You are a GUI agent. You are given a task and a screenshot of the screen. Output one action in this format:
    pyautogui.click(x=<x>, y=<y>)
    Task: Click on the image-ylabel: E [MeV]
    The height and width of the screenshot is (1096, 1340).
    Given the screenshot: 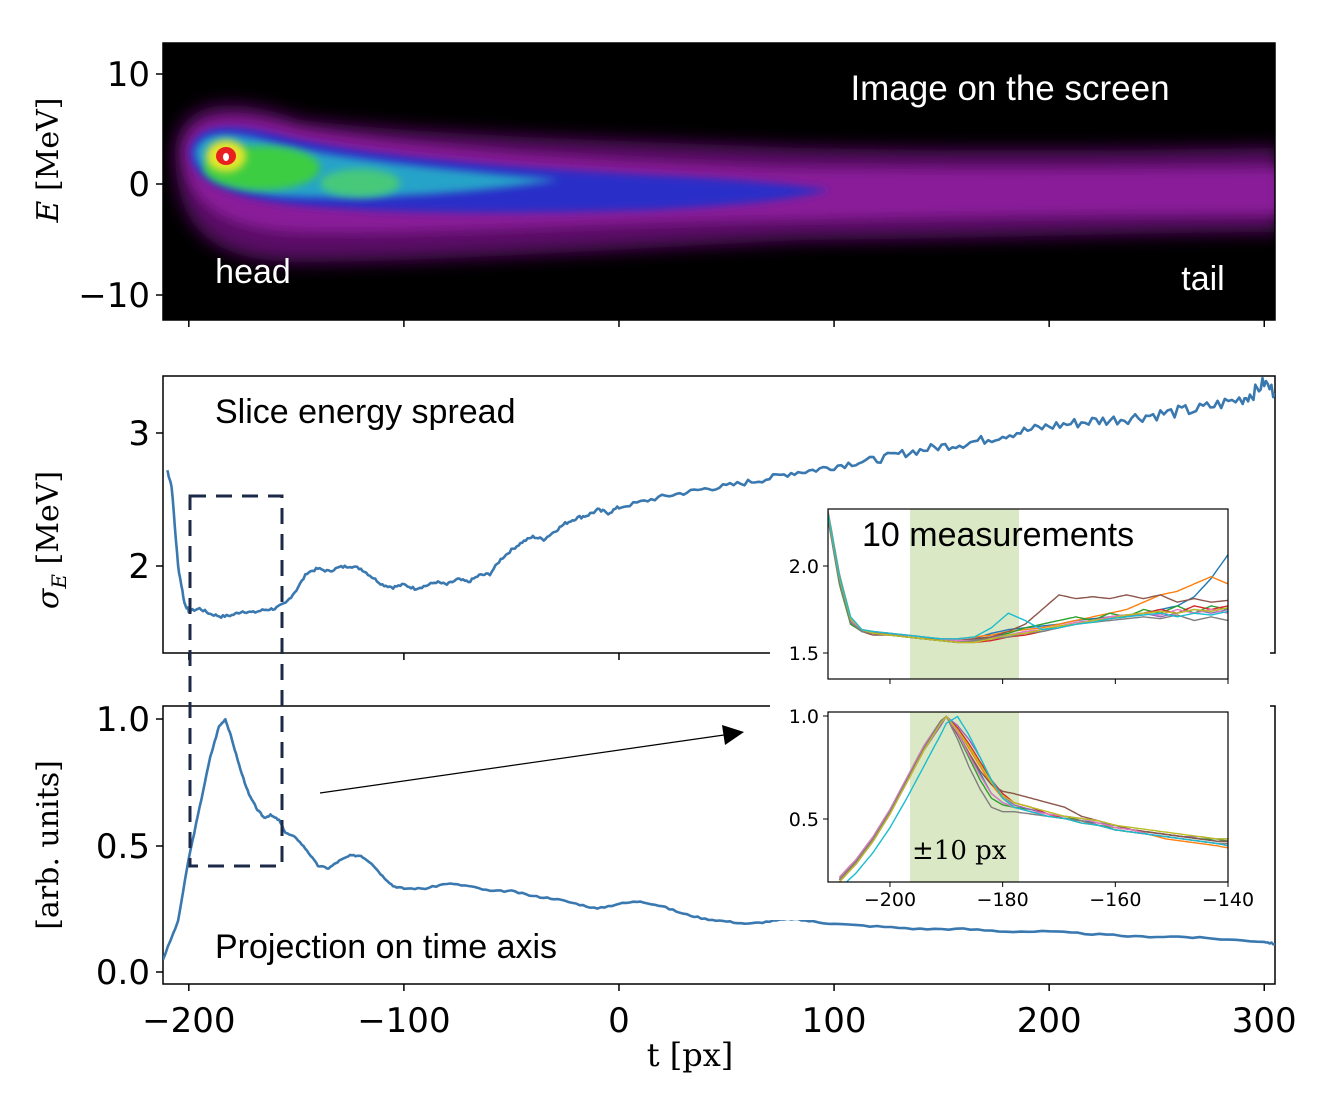 What is the action you would take?
    pyautogui.click(x=48, y=161)
    